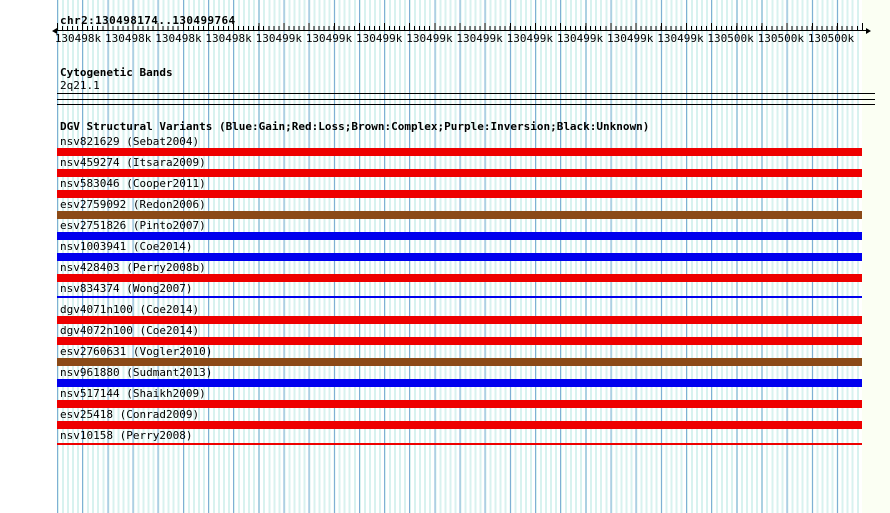 This screenshot has width=890, height=513. What do you see at coordinates (136, 372) in the screenshot?
I see `variant-label: nsv961880 (Sudmant2013)` at bounding box center [136, 372].